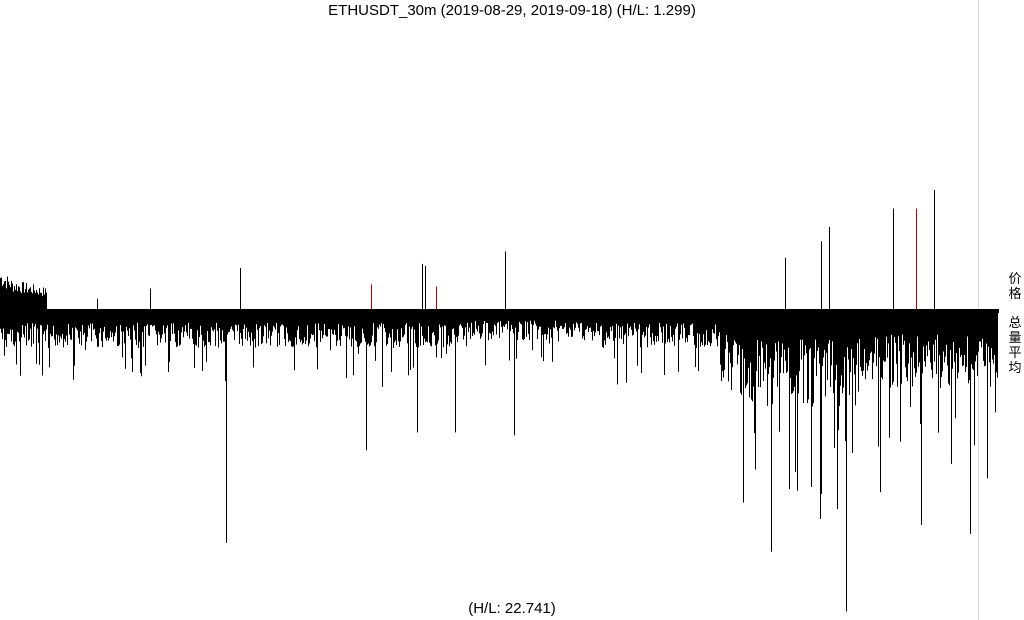 The width and height of the screenshot is (1024, 620). Describe the element at coordinates (1015, 287) in the screenshot. I see `price-axis-label: 价格` at that location.